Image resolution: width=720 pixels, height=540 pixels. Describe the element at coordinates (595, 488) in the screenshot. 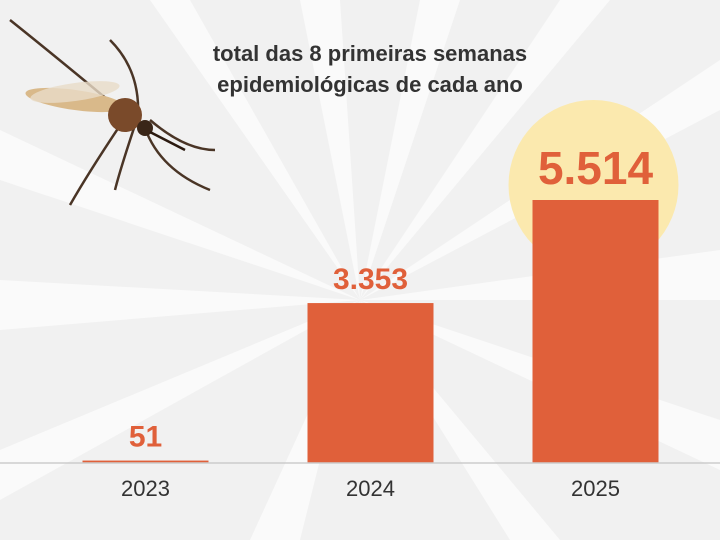

I see `x-tick-label: 2025` at that location.